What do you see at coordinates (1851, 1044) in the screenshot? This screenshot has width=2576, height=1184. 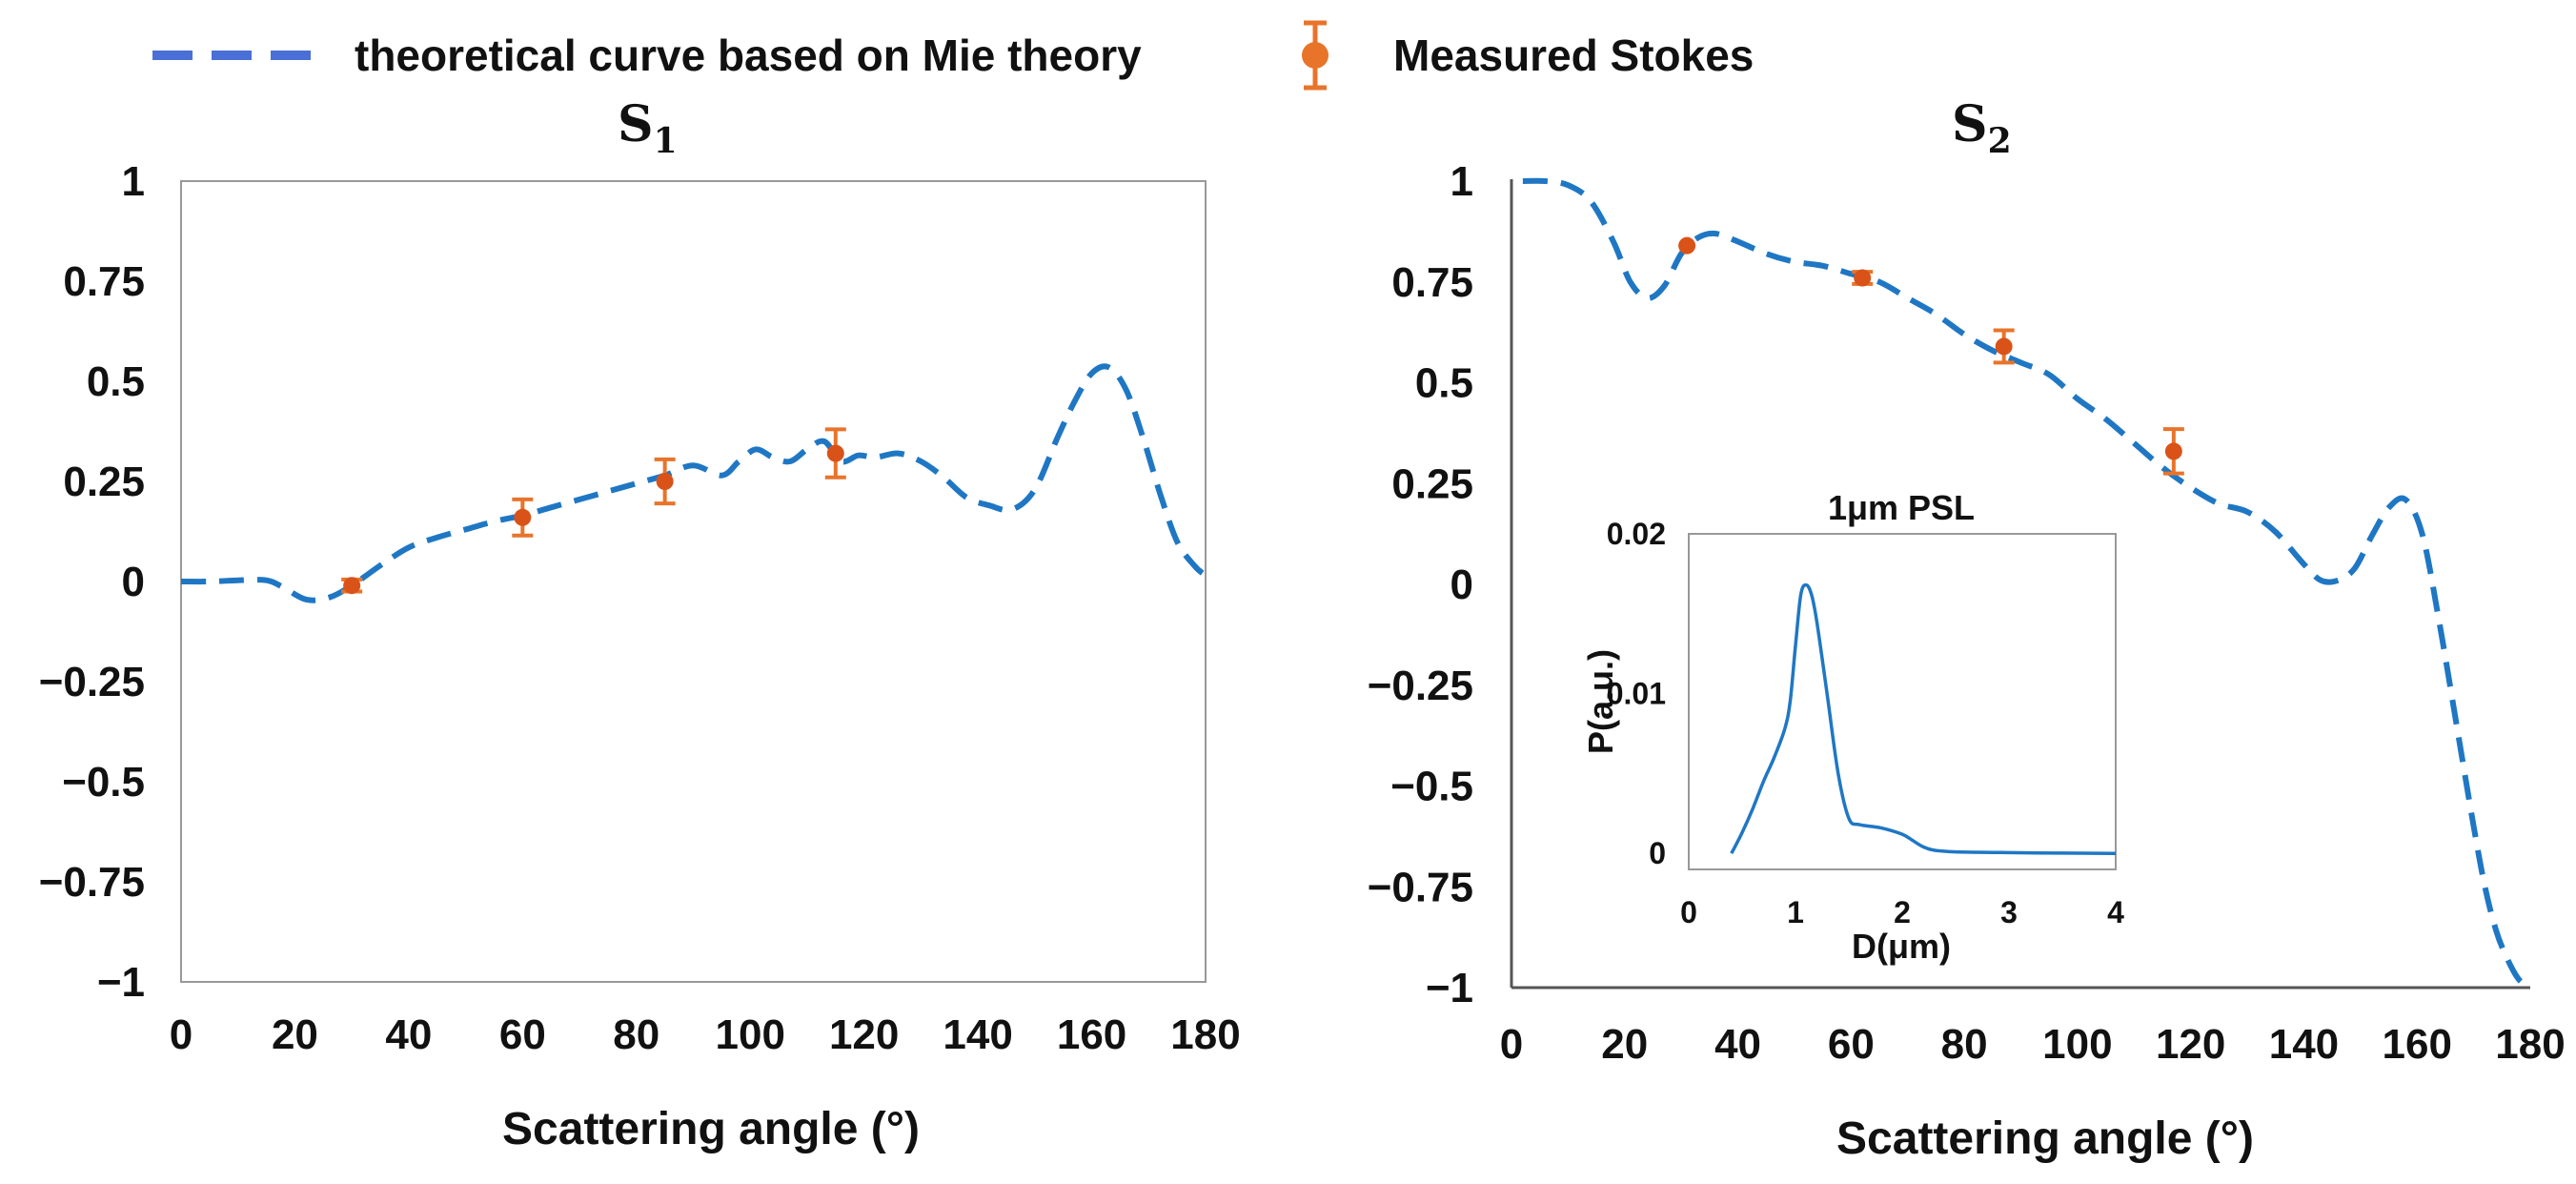 I see `s2-xtick-label: 60` at bounding box center [1851, 1044].